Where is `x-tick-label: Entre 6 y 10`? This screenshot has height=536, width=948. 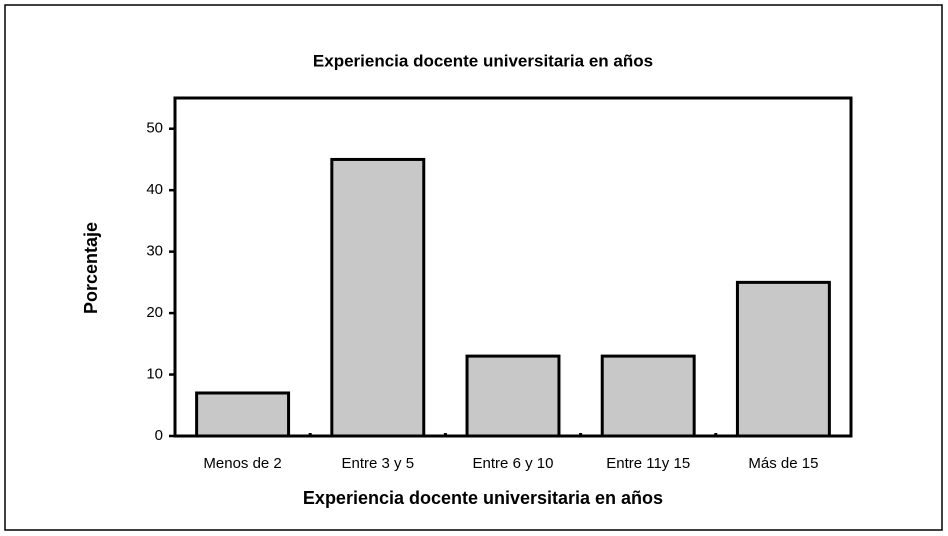
x-tick-label: Entre 6 y 10 is located at coordinates (513, 463).